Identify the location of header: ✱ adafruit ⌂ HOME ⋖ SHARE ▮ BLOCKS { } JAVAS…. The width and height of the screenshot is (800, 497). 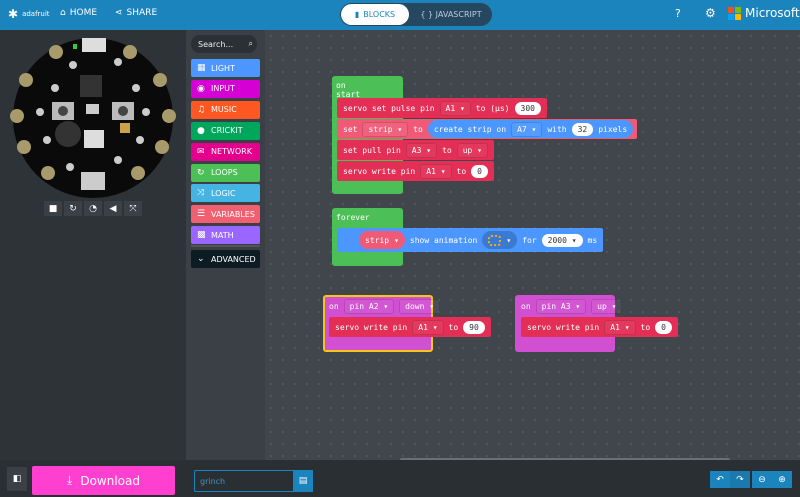
(400, 15).